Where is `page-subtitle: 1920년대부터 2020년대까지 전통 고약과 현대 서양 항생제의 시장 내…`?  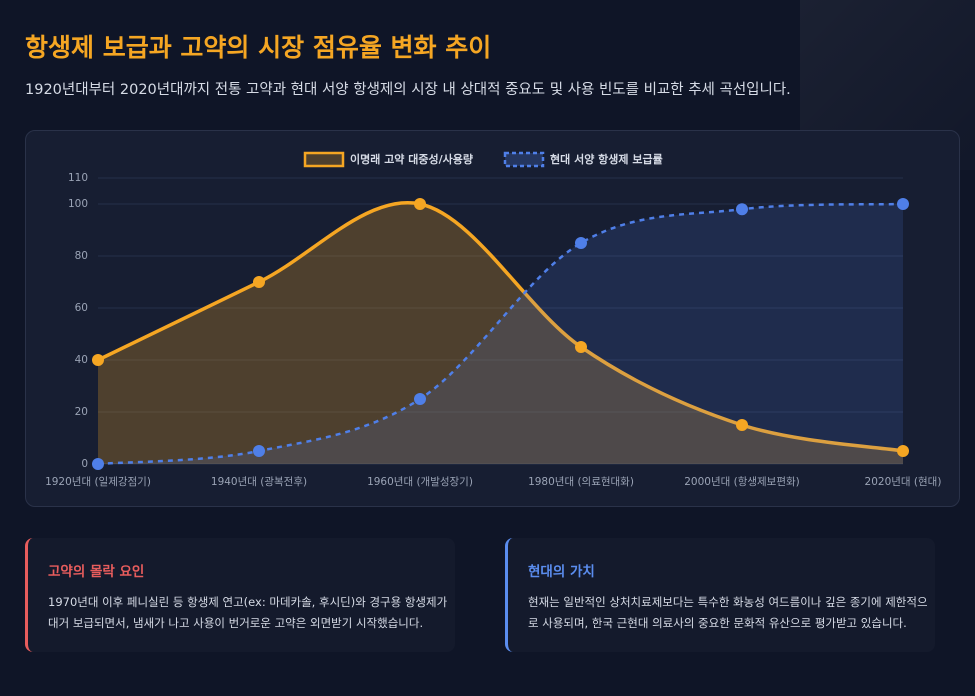 page-subtitle: 1920년대부터 2020년대까지 전통 고약과 현대 서양 항생제의 시장 내… is located at coordinates (408, 90).